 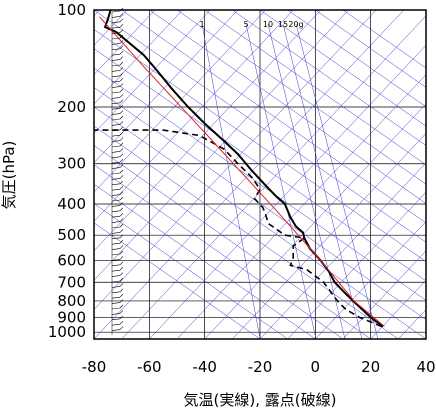 What do you see at coordinates (71, 301) in the screenshot?
I see `y-tick-label: 800` at bounding box center [71, 301].